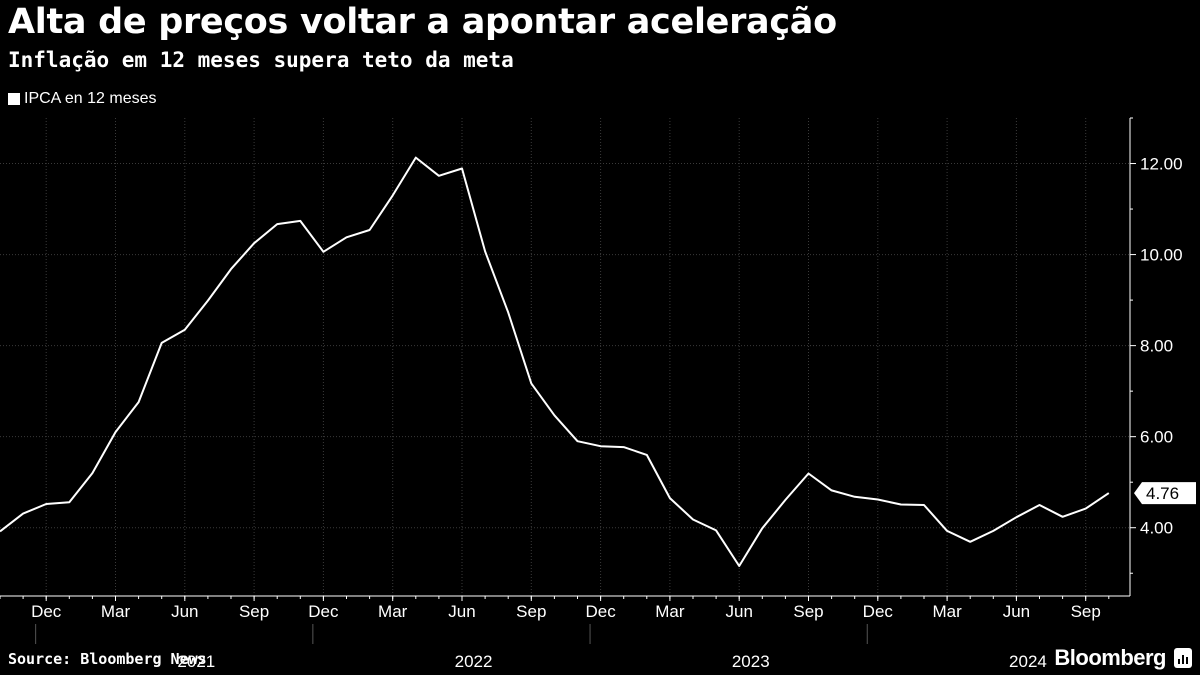 This screenshot has width=1200, height=675. What do you see at coordinates (751, 661) in the screenshot?
I see `x-year-label: 2023` at bounding box center [751, 661].